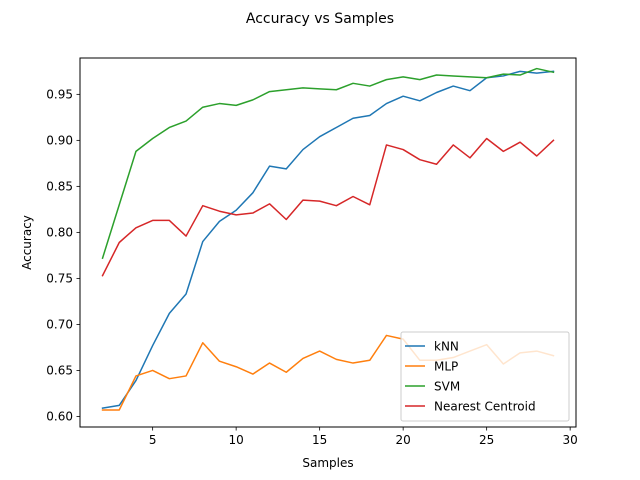 Image resolution: width=640 pixels, height=480 pixels. I want to click on x-tick-label: 30, so click(570, 440).